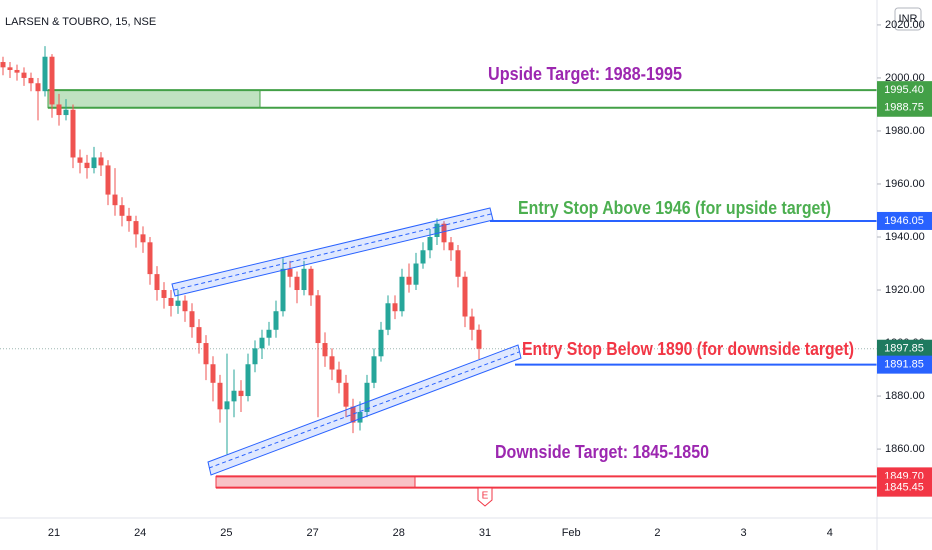  Describe the element at coordinates (905, 78) in the screenshot. I see `y-tick-label: 2000.00` at that location.